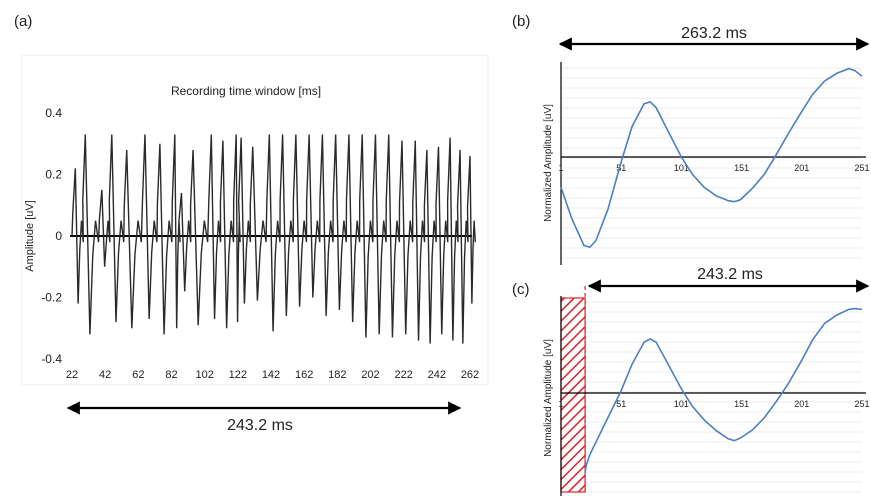 This screenshot has width=871, height=503. What do you see at coordinates (548, 398) in the screenshot?
I see `chart-c-ylabel: Normalized Amplitude [uV]` at bounding box center [548, 398].